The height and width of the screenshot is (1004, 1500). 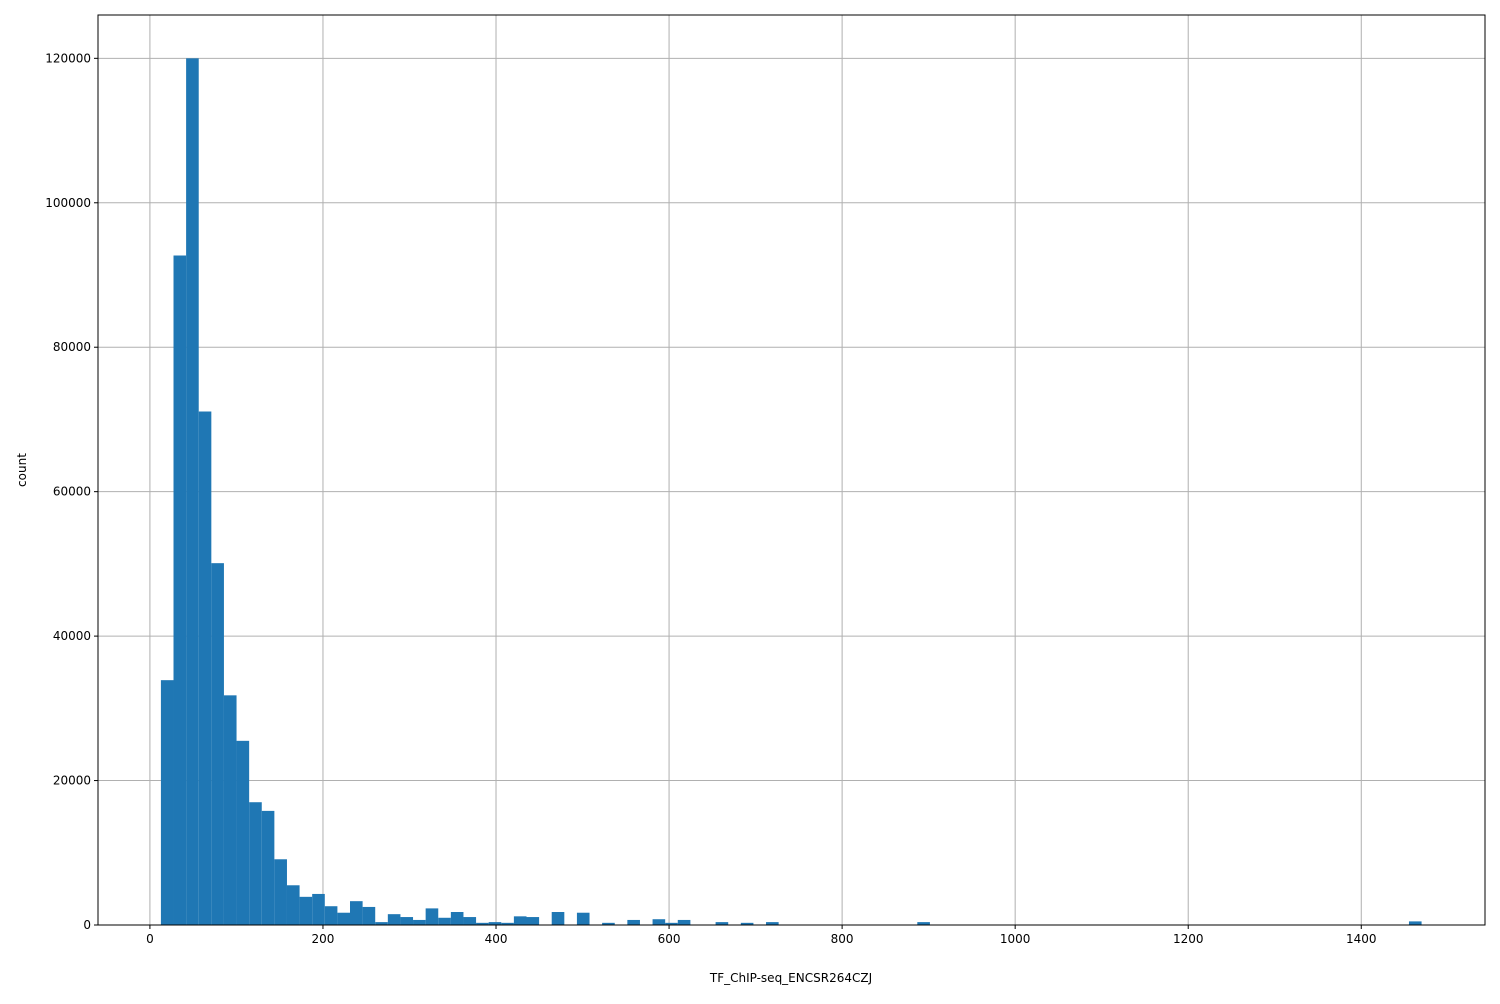 What do you see at coordinates (150, 939) in the screenshot?
I see `x-tick-label: 0` at bounding box center [150, 939].